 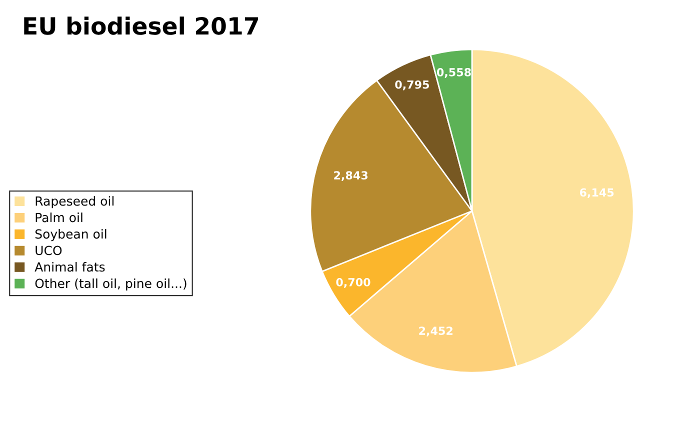 What do you see at coordinates (69, 267) in the screenshot?
I see `legend-label: Animal fats` at bounding box center [69, 267].